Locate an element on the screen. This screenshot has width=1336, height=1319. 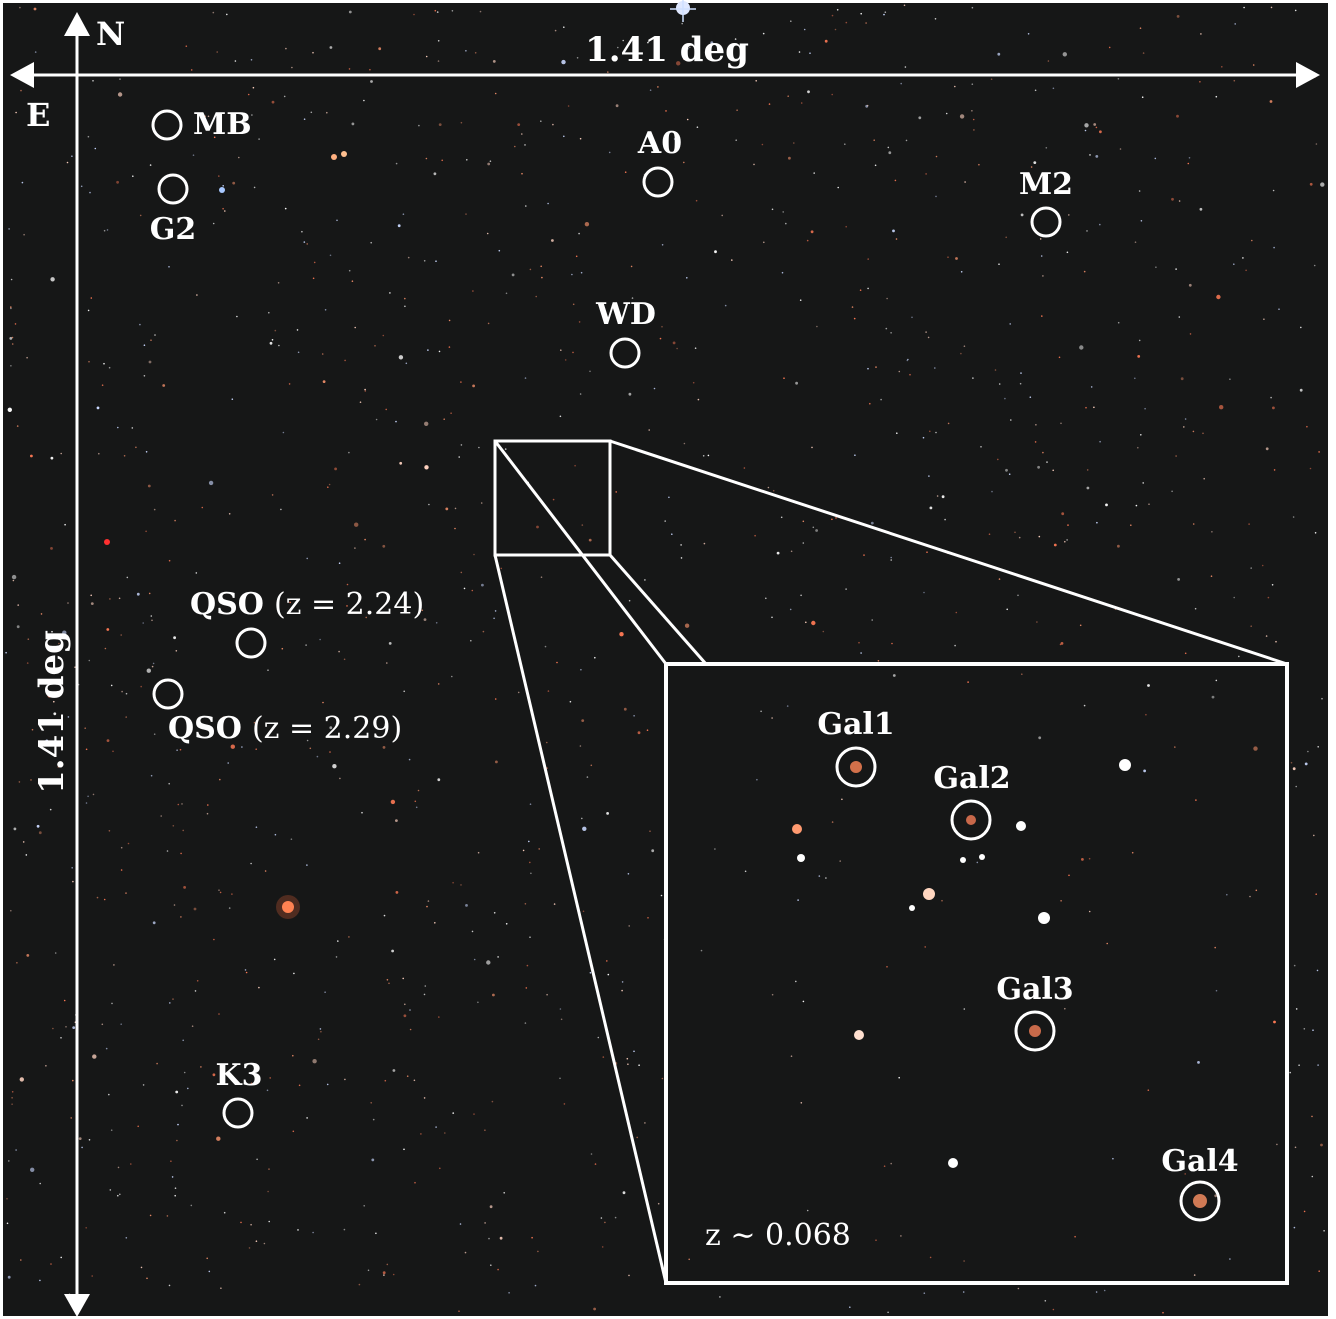
marker-k3 is located at coordinates (238, 1113).